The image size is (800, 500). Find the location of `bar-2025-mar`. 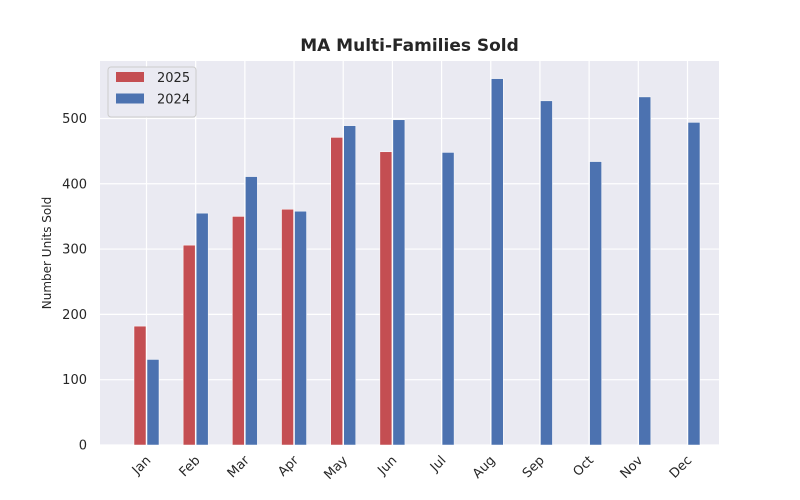

bar-2025-mar is located at coordinates (238, 331).